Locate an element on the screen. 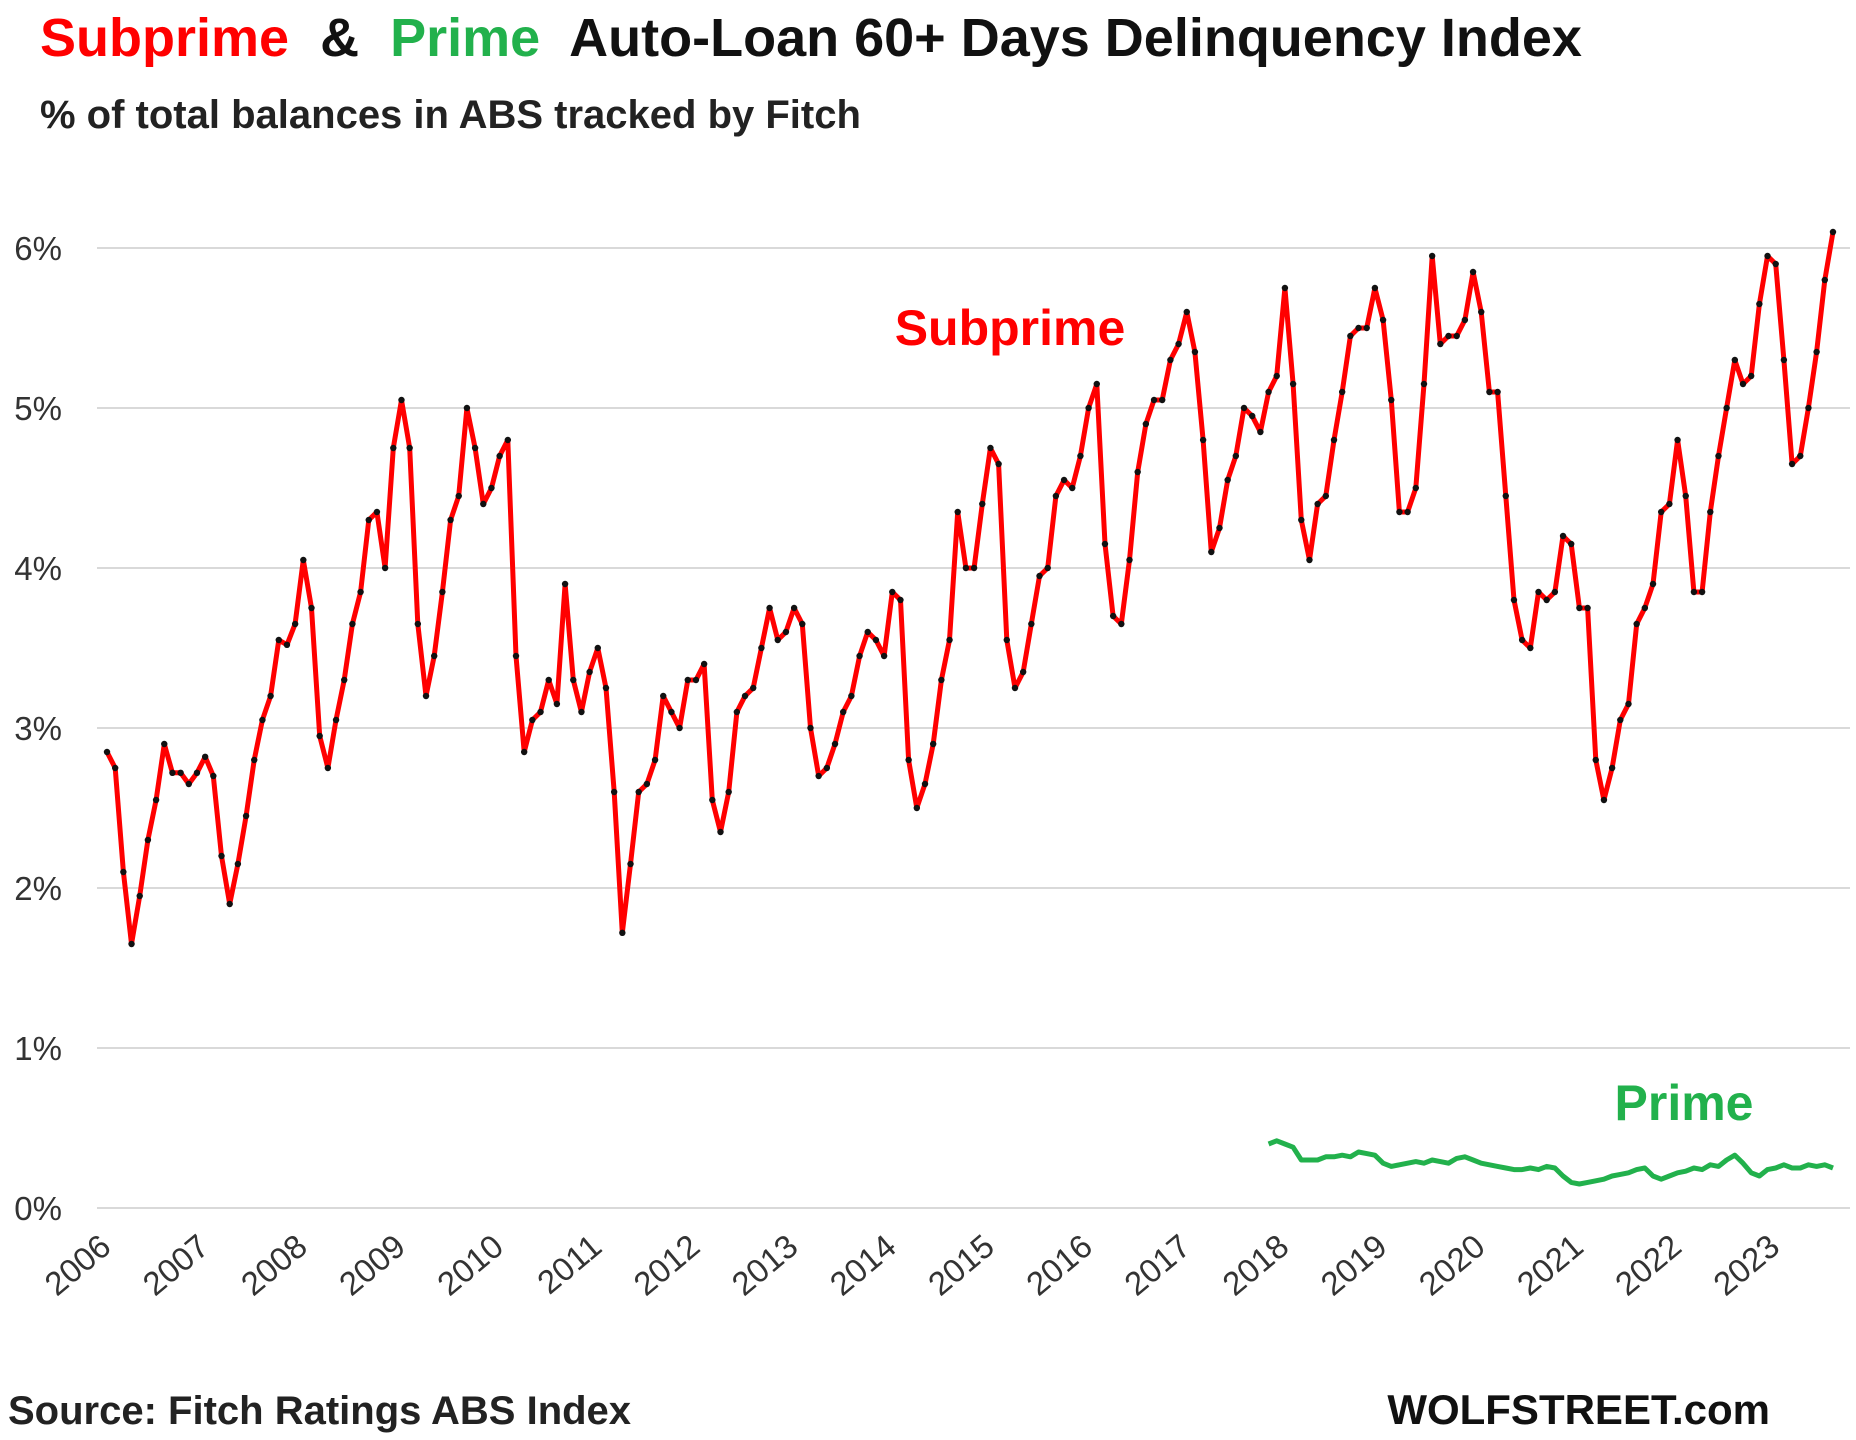 This screenshot has width=1856, height=1440. y-tick-label: 1% is located at coordinates (38, 1048).